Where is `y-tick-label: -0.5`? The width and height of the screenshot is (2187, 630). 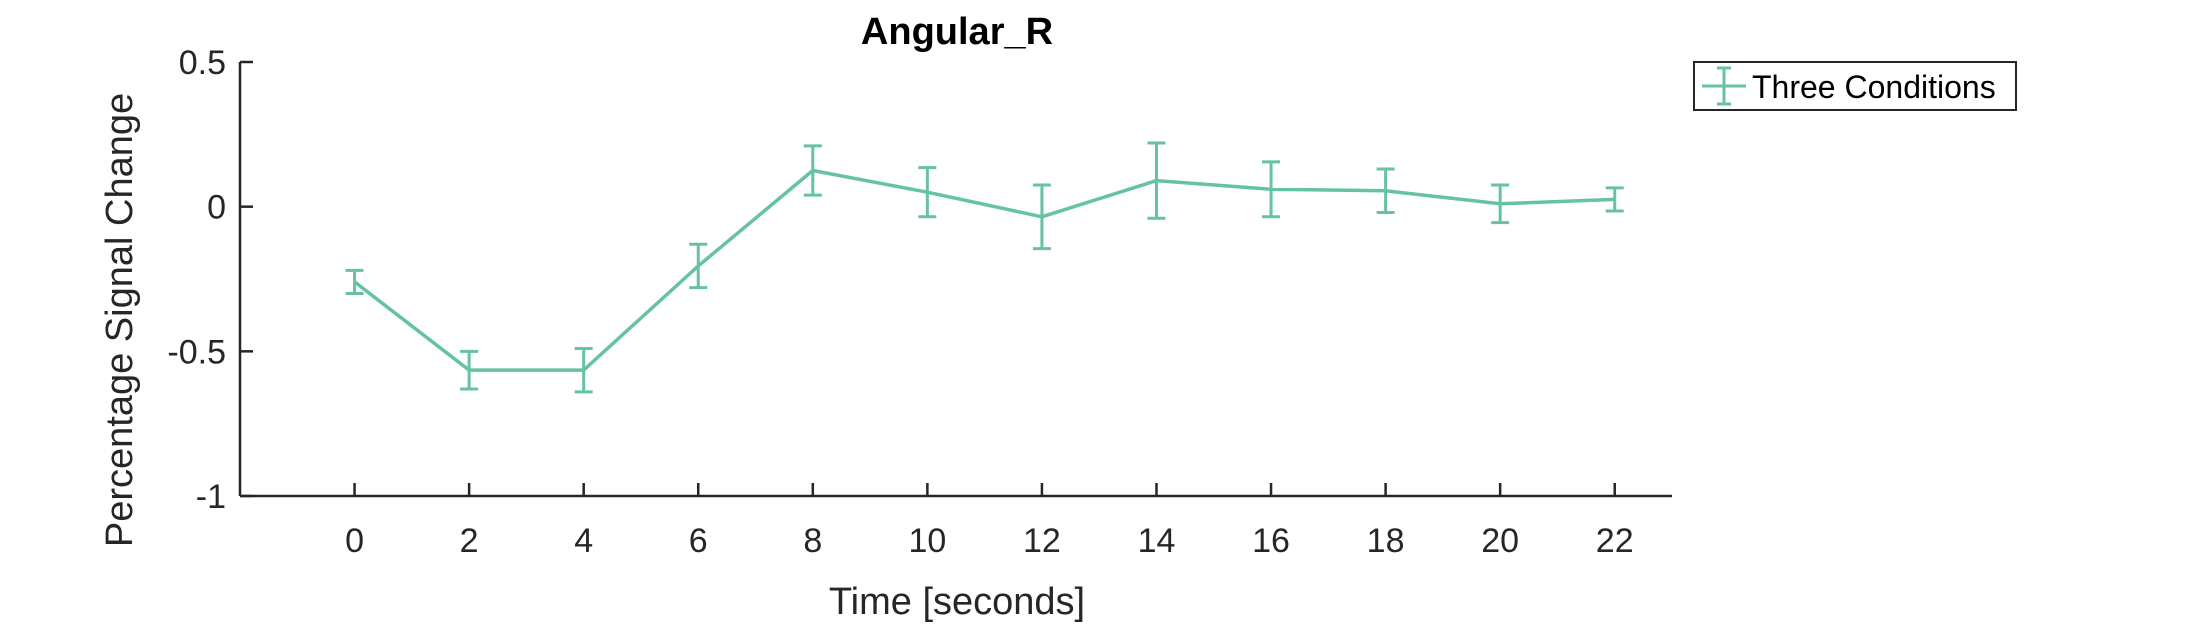 y-tick-label: -0.5 is located at coordinates (196, 352).